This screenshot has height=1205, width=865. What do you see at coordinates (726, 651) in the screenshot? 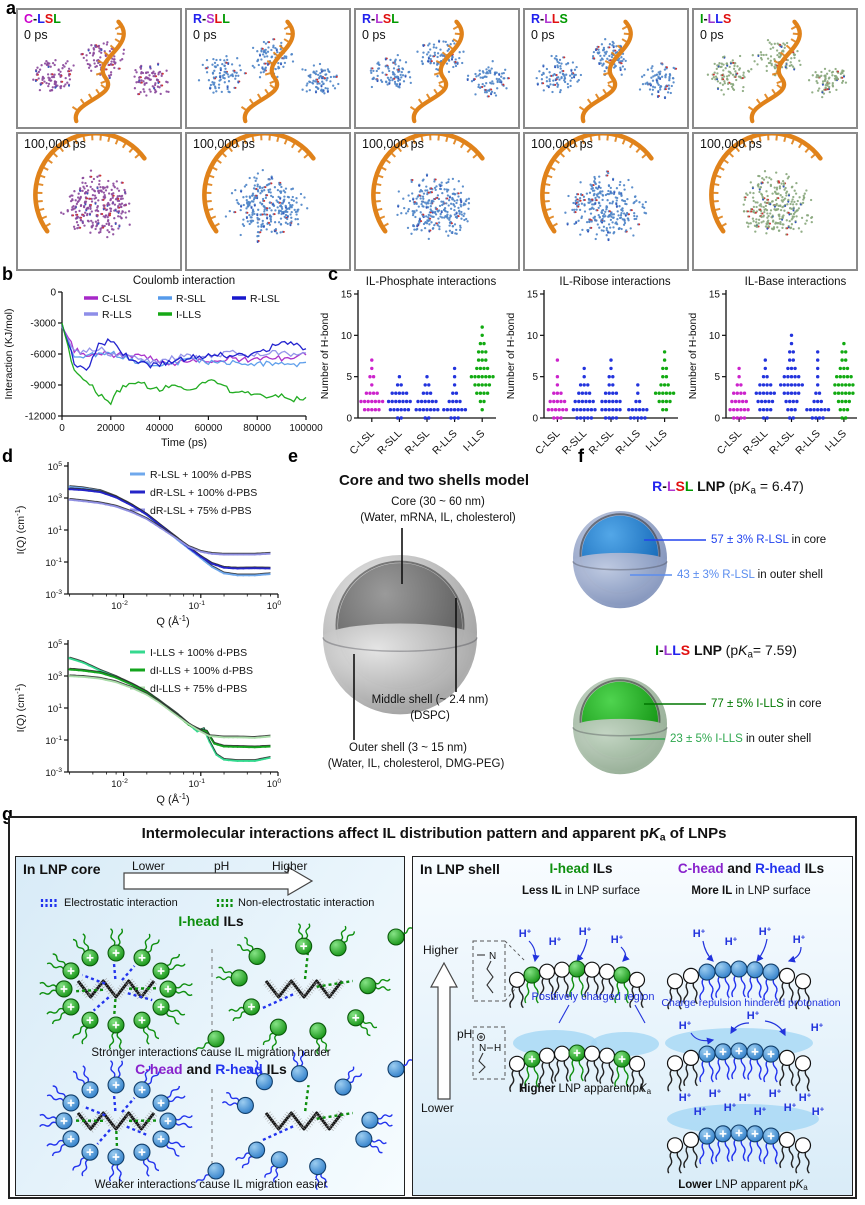
I see `ills-lnp-title: I-LLS LNP (pKa= 7.59)` at bounding box center [726, 651].